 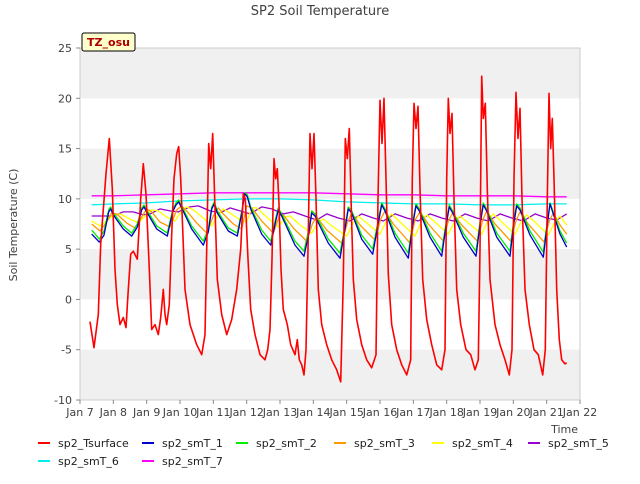 I want to click on y-tick-label: -10, so click(x=63, y=400).